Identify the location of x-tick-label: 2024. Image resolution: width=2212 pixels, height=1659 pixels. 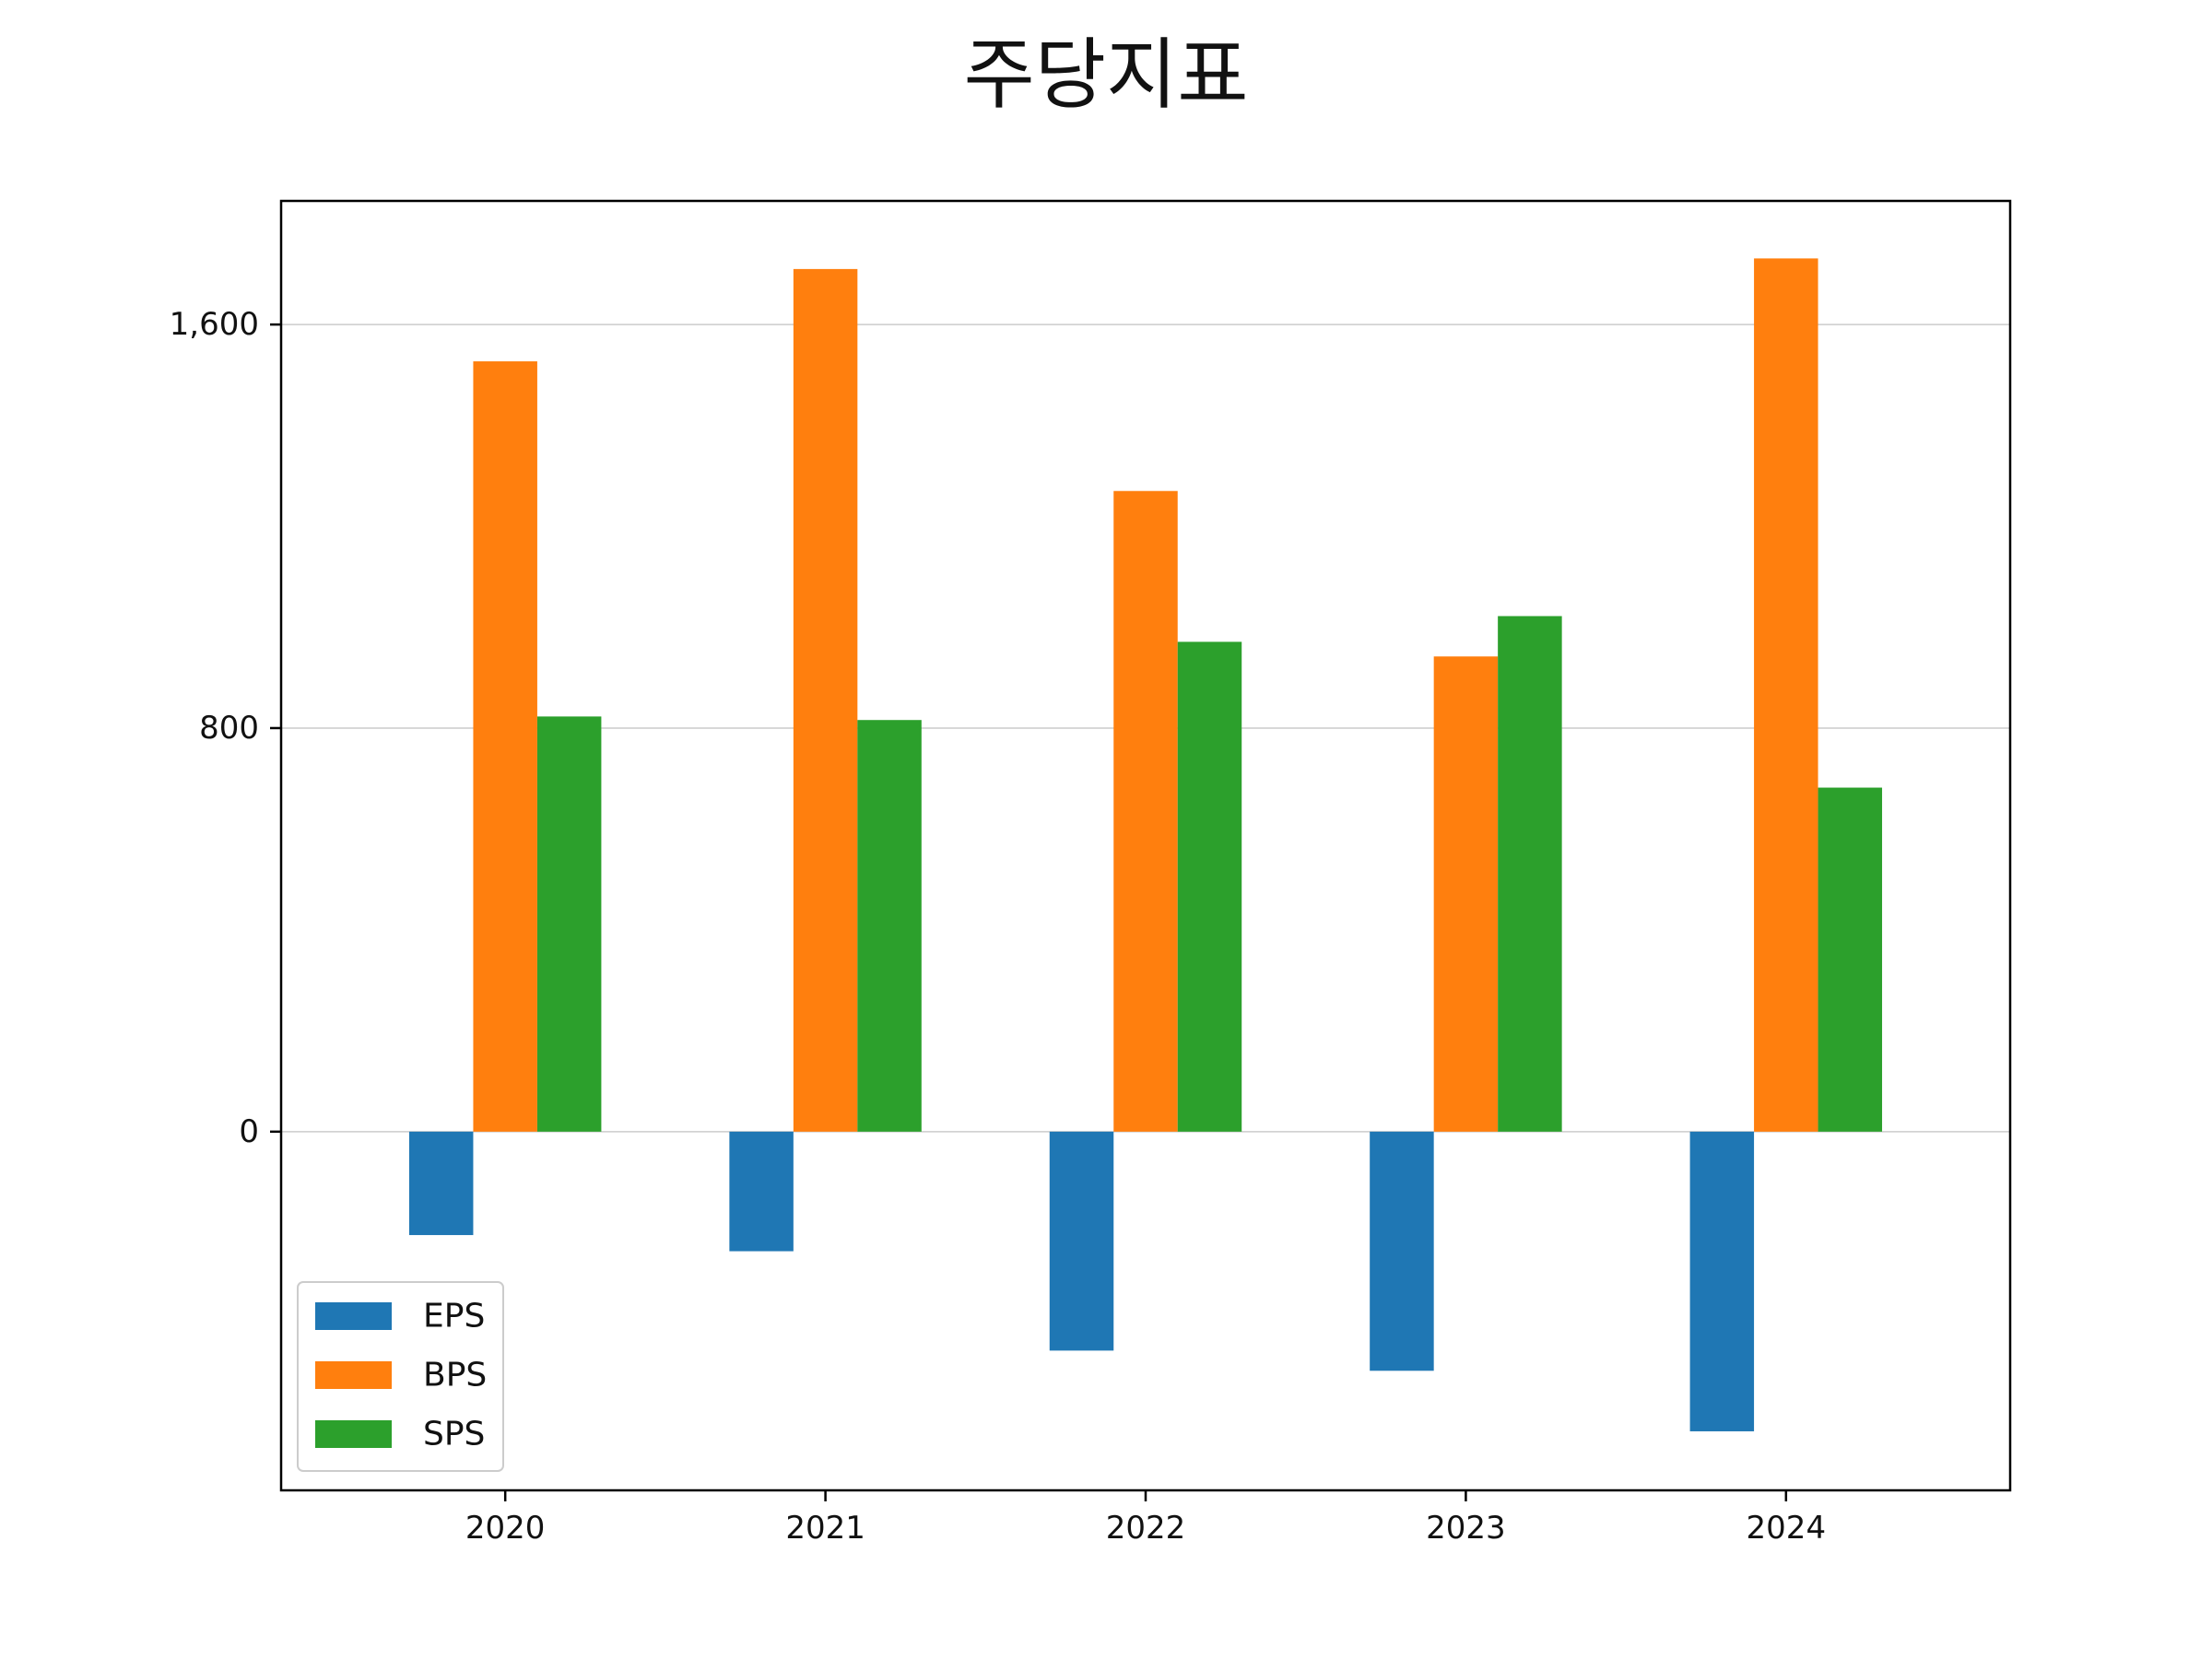
(1787, 1528).